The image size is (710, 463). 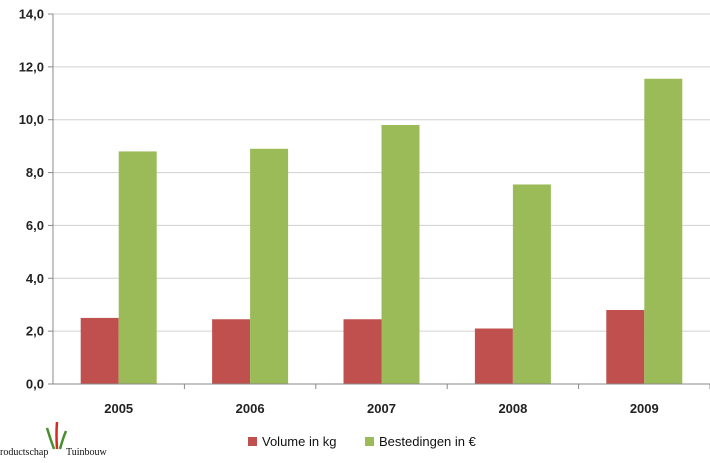 I want to click on productschap-tuinbouw-logo: roductschap Tuinbouw, so click(x=54, y=439).